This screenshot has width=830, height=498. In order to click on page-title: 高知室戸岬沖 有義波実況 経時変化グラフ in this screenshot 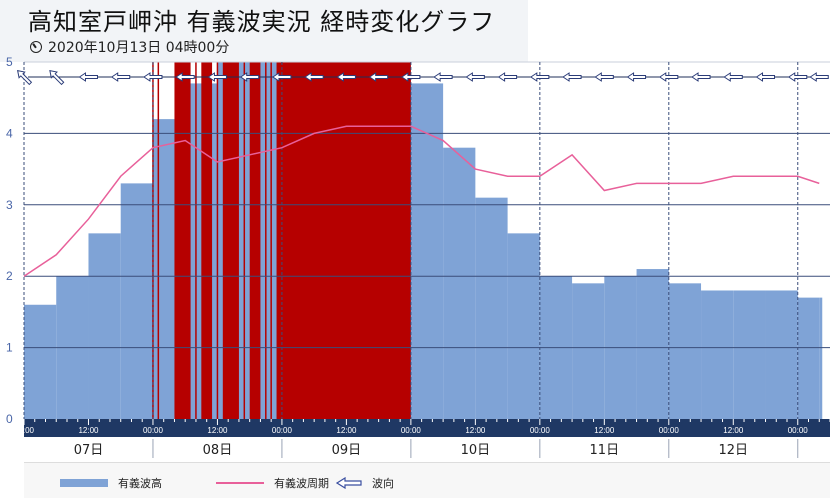, I will do `click(262, 22)`.